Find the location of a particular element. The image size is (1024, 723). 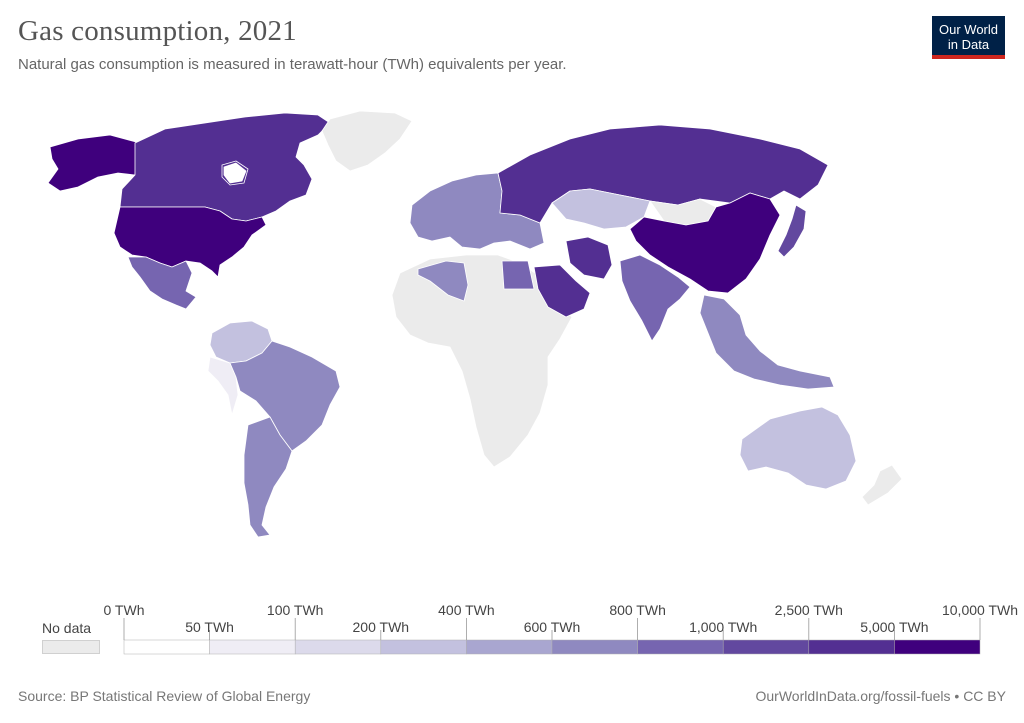

map-region-southeast-asia is located at coordinates (767, 342).